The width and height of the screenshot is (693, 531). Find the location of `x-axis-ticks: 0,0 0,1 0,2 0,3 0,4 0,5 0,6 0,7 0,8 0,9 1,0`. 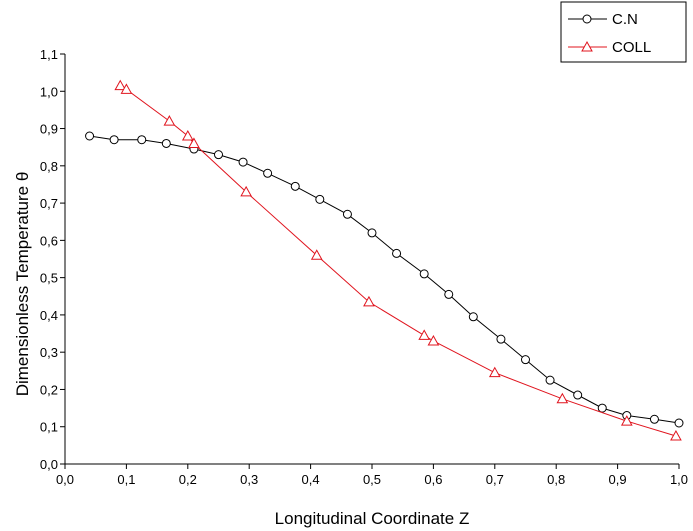

x-axis-ticks: 0,0 0,1 0,2 0,3 0,4 0,5 0,6 0,7 0,8 0,9 1,0 is located at coordinates (372, 475).